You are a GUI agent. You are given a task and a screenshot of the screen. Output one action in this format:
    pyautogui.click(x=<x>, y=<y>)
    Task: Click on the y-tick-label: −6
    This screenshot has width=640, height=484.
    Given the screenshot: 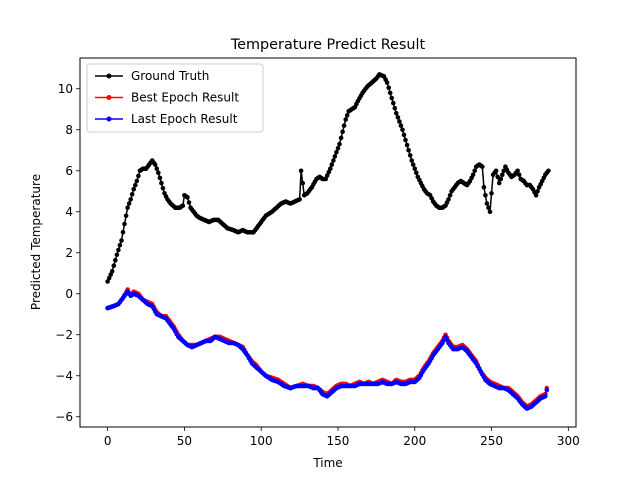 What is the action you would take?
    pyautogui.click(x=64, y=417)
    